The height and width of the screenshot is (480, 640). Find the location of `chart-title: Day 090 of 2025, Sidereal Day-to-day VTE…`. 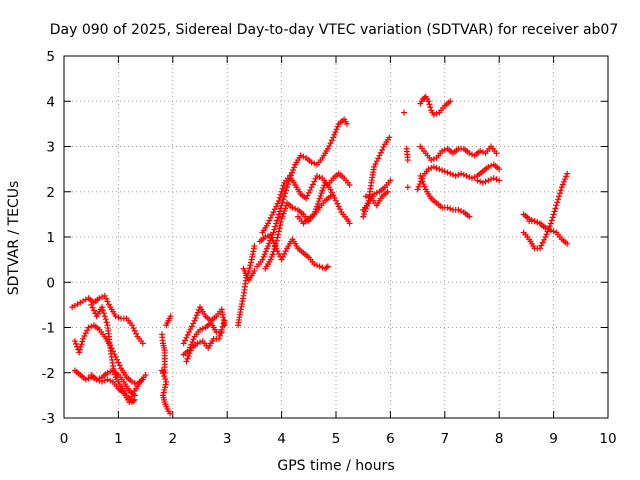

chart-title: Day 090 of 2025, Sidereal Day-to-day VTE… is located at coordinates (334, 30).